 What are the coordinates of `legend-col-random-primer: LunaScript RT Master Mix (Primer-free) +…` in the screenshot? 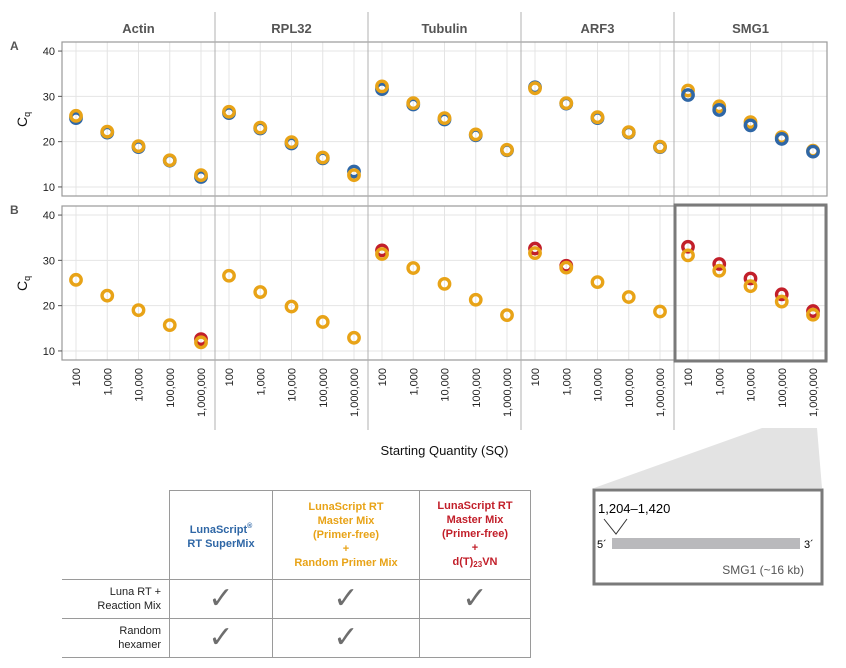 It's located at (346, 535).